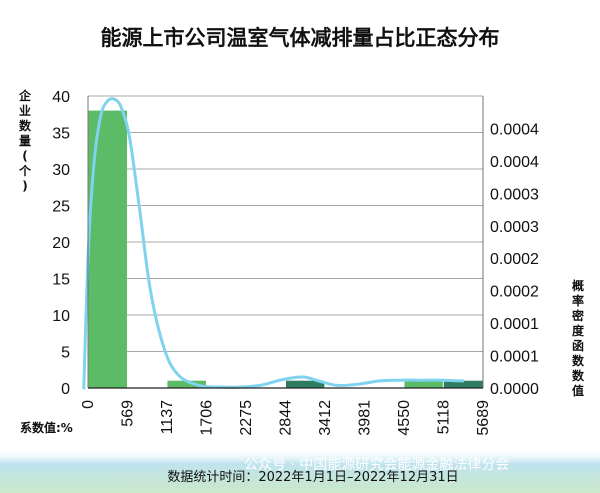 This screenshot has height=493, width=600. What do you see at coordinates (128, 413) in the screenshot?
I see `x-tick-label-1: 569` at bounding box center [128, 413].